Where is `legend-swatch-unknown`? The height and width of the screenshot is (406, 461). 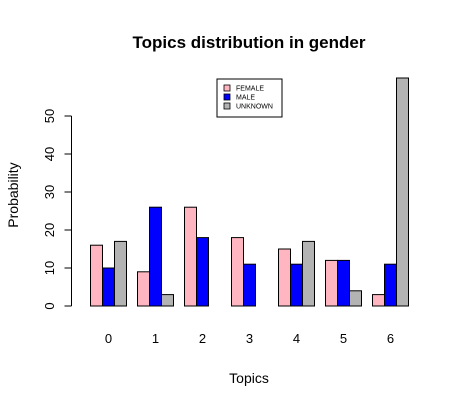
legend-swatch-unknown is located at coordinates (227, 106).